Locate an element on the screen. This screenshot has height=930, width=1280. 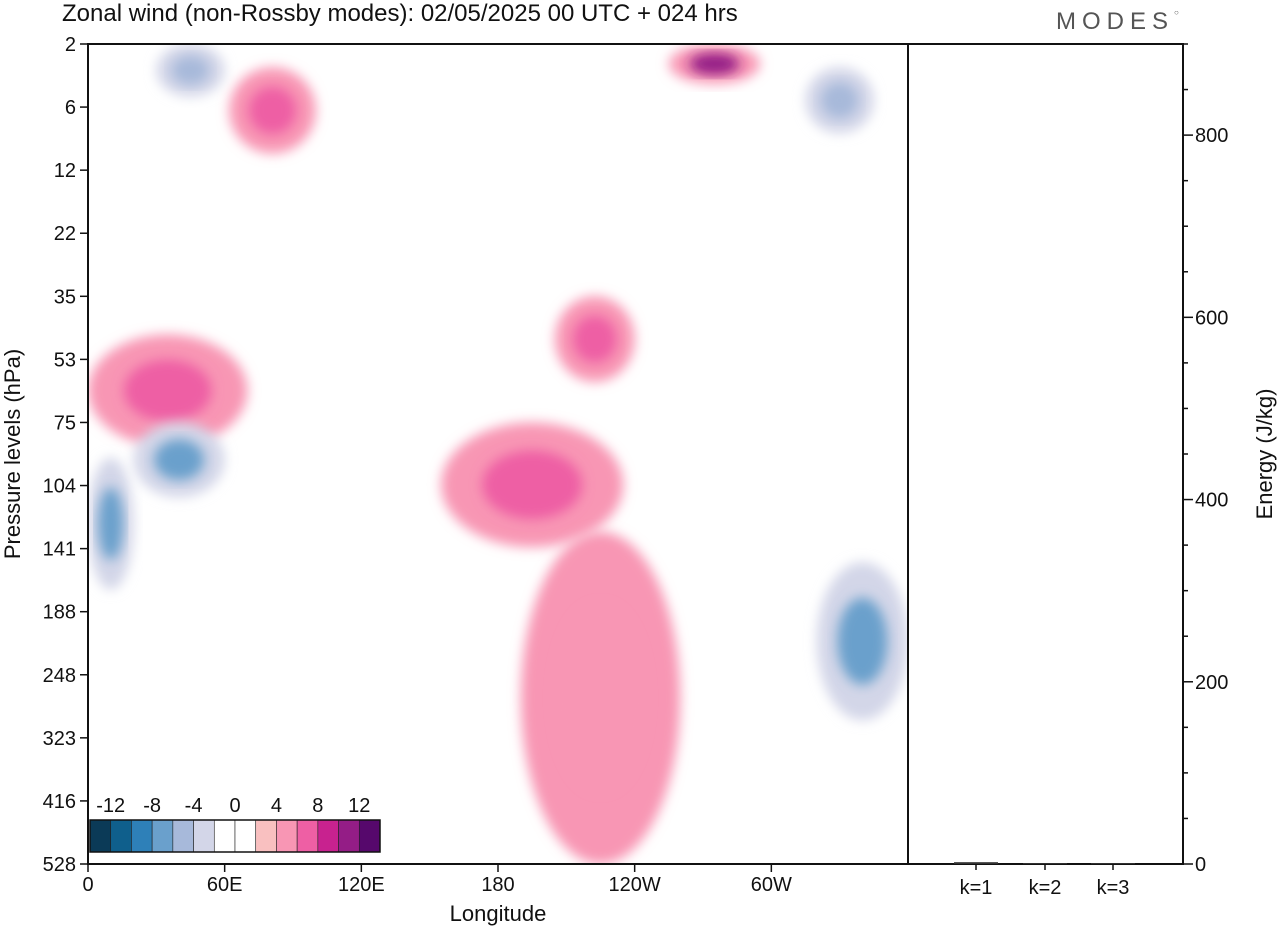
energy-category-label: k=3 is located at coordinates (1113, 888).